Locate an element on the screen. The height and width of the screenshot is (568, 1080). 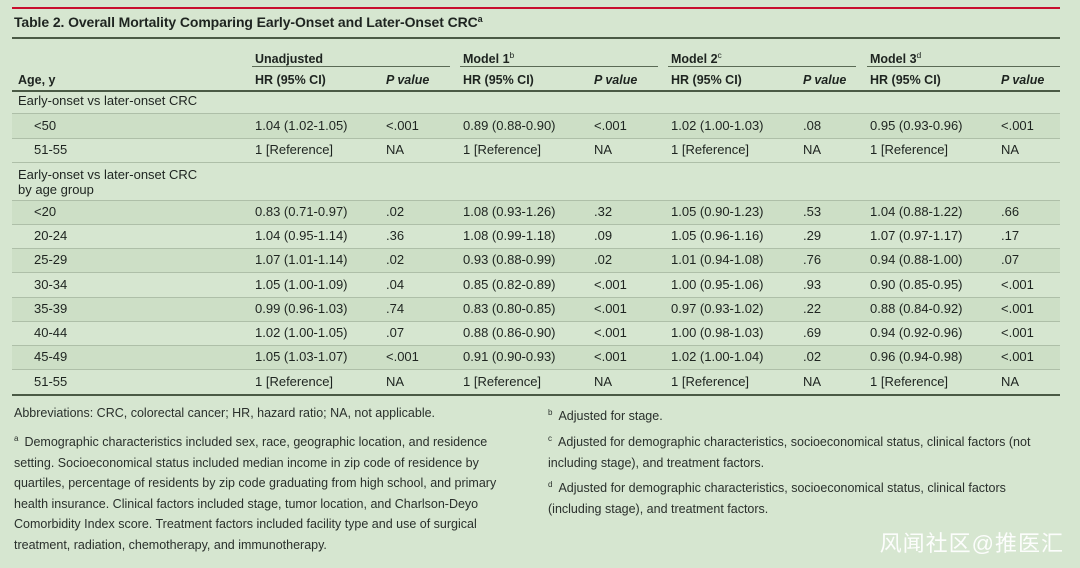
table-bottom-rule is located at coordinates (536, 395).